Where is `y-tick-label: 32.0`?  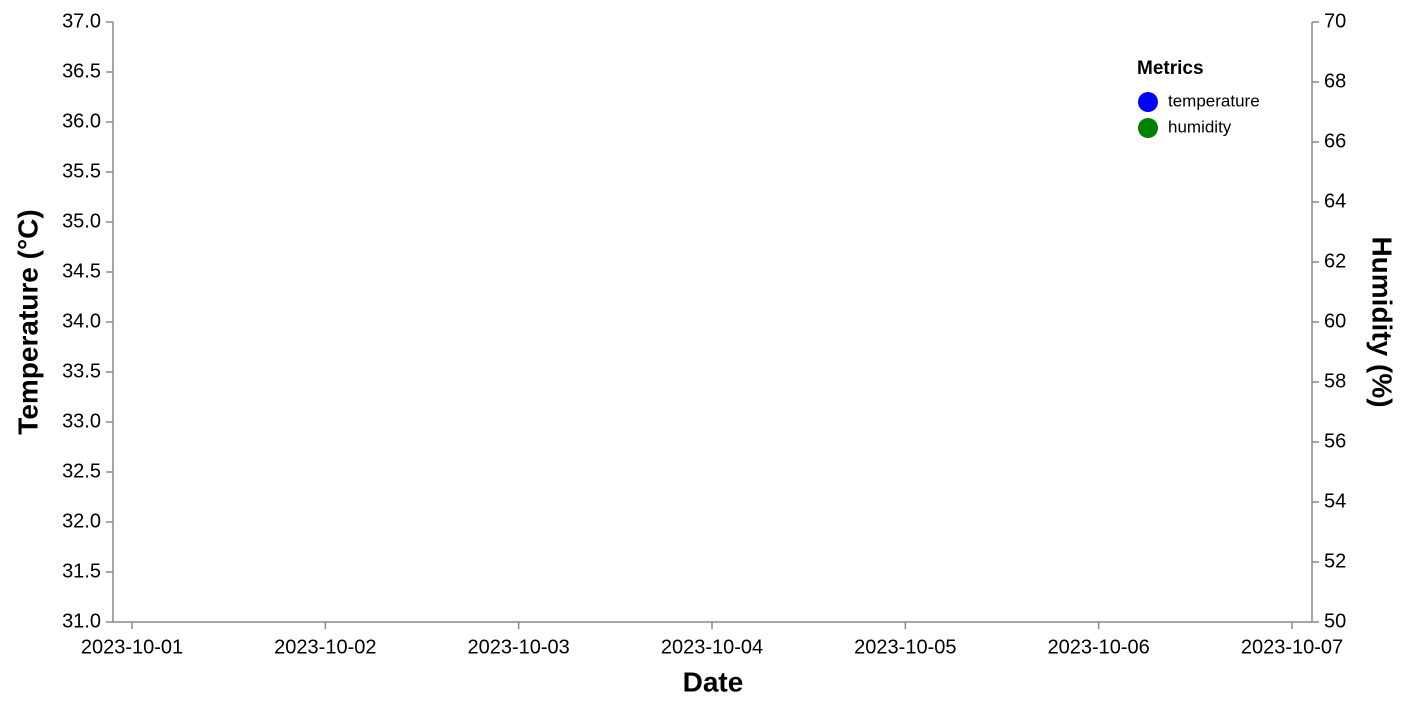
y-tick-label: 32.0 is located at coordinates (81, 521).